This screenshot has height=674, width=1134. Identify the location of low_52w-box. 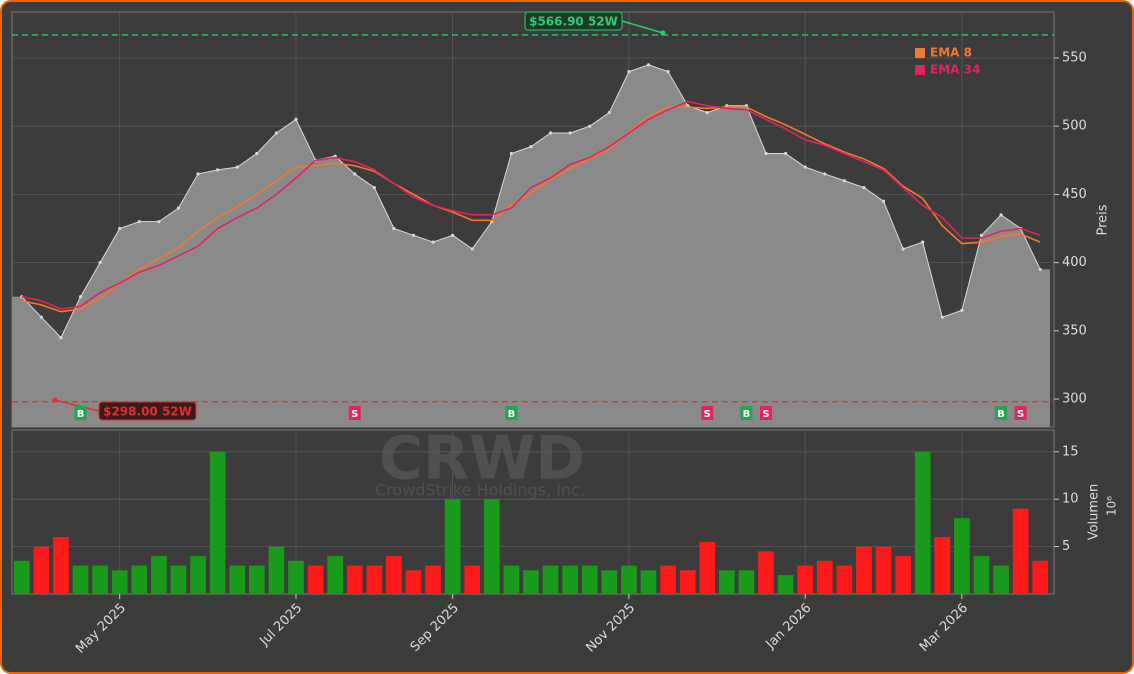
(147, 411).